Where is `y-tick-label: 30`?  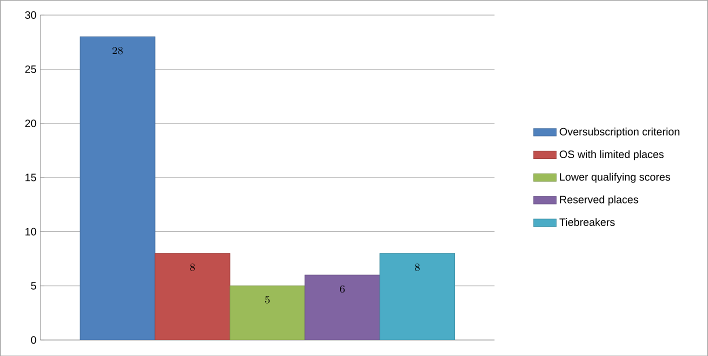
y-tick-label: 30 is located at coordinates (30, 15).